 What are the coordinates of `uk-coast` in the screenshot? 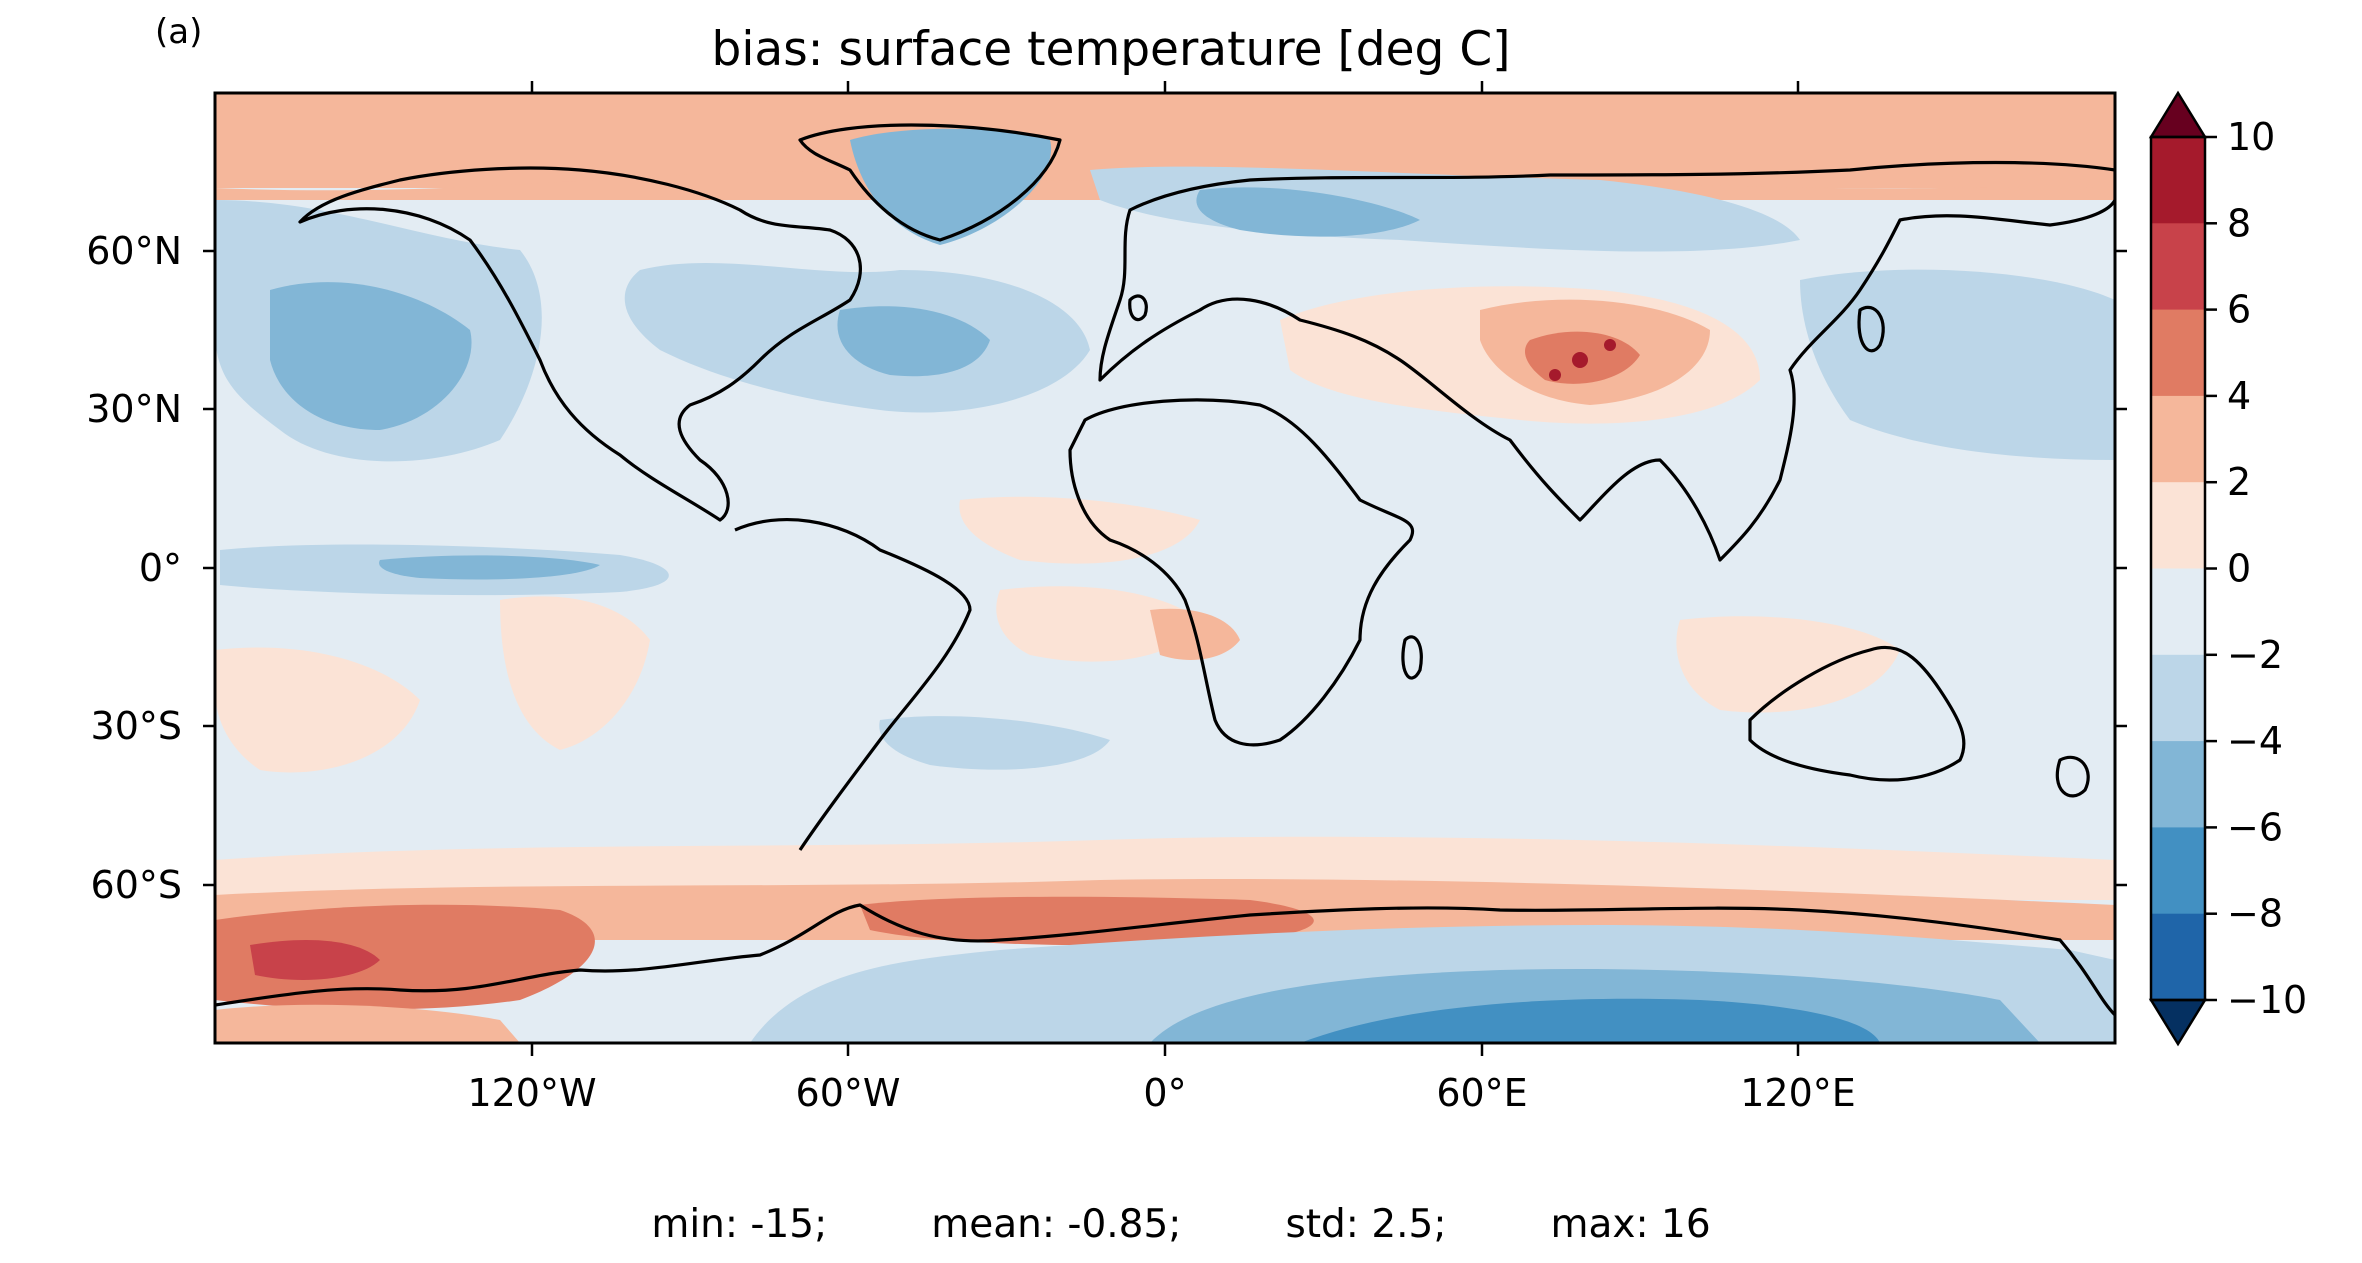 It's located at (1138, 308).